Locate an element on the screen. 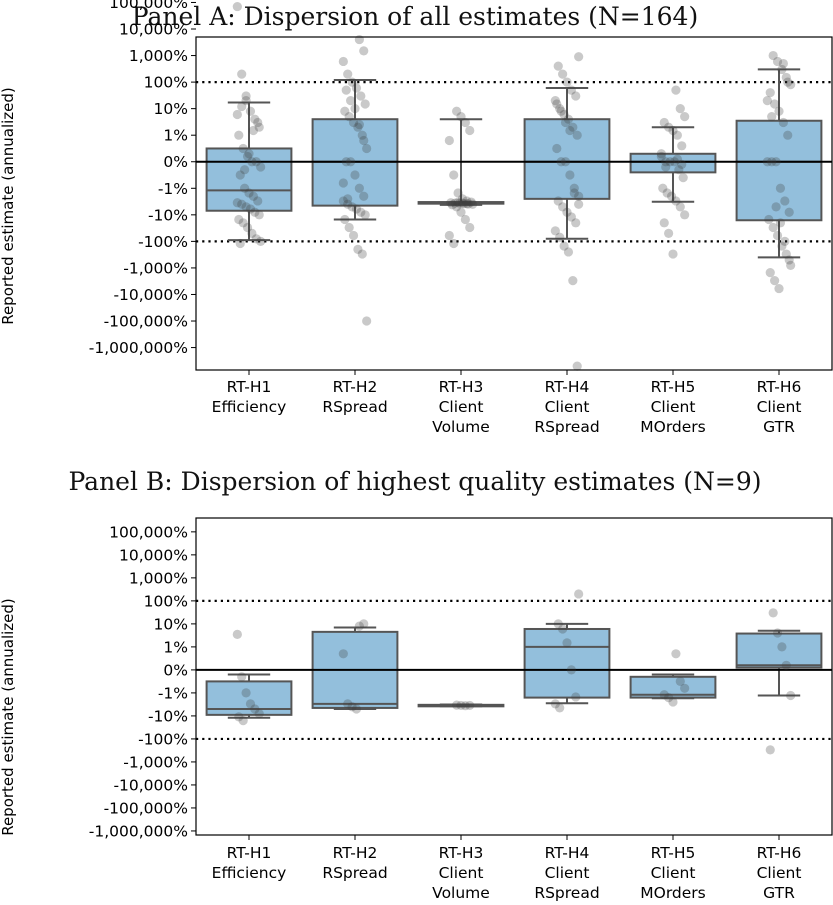 This screenshot has width=833, height=905. panel-b-ylabel: Reported estimate (annualized) is located at coordinates (8, 717).